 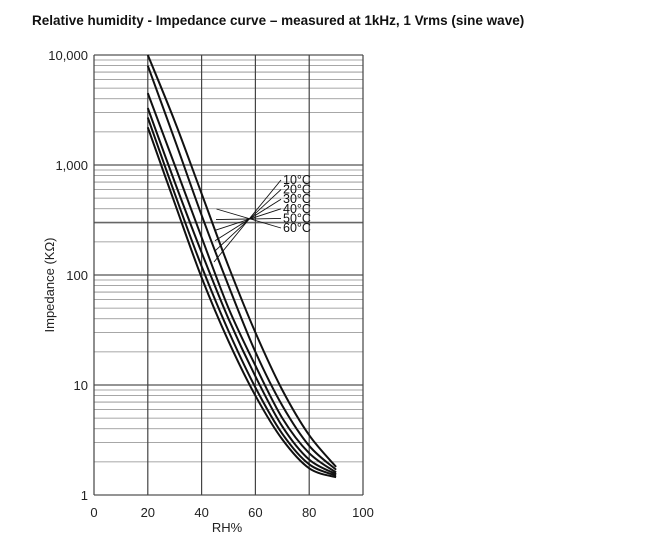 What do you see at coordinates (255, 512) in the screenshot?
I see `x-tick-label: 60` at bounding box center [255, 512].